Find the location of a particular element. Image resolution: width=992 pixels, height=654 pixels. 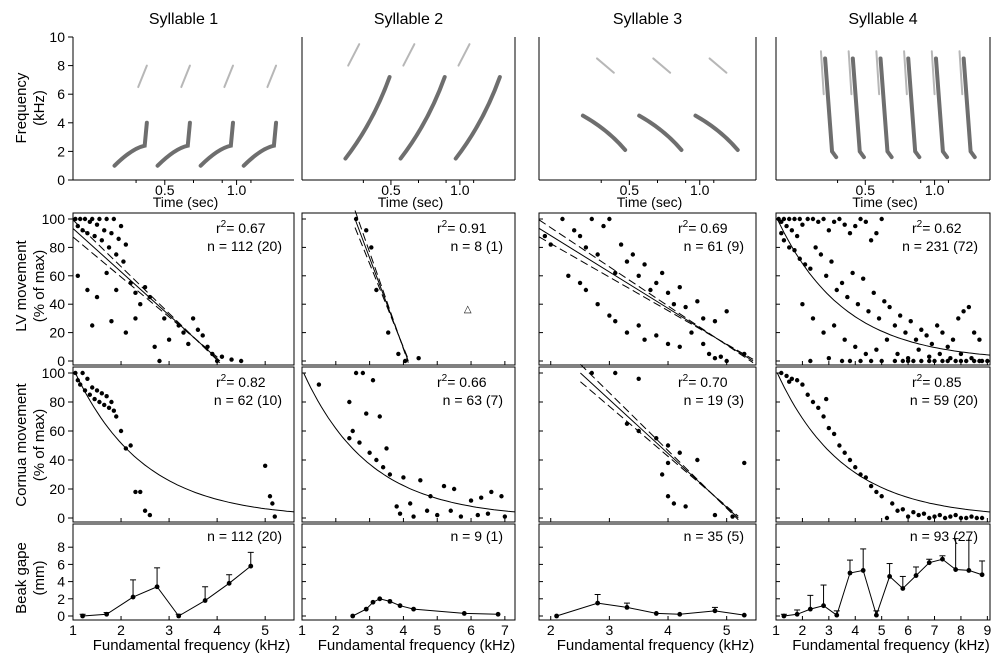

freq-xtick-label: 3 is located at coordinates (609, 630).